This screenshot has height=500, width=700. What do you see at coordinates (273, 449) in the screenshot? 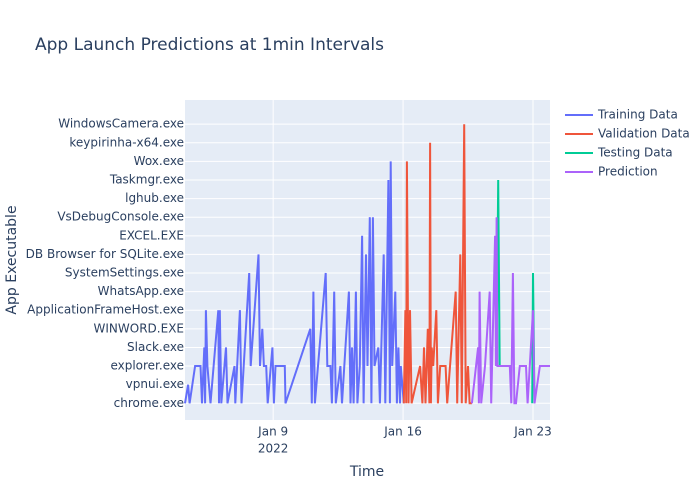
I see `x-year-label: 2022` at bounding box center [273, 449].